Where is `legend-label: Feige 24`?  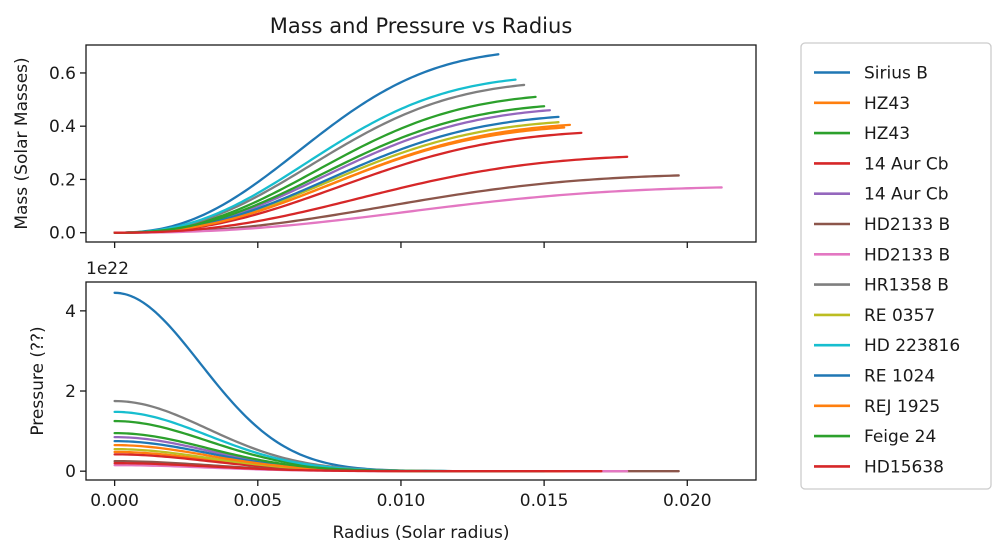 legend-label: Feige 24 is located at coordinates (900, 437).